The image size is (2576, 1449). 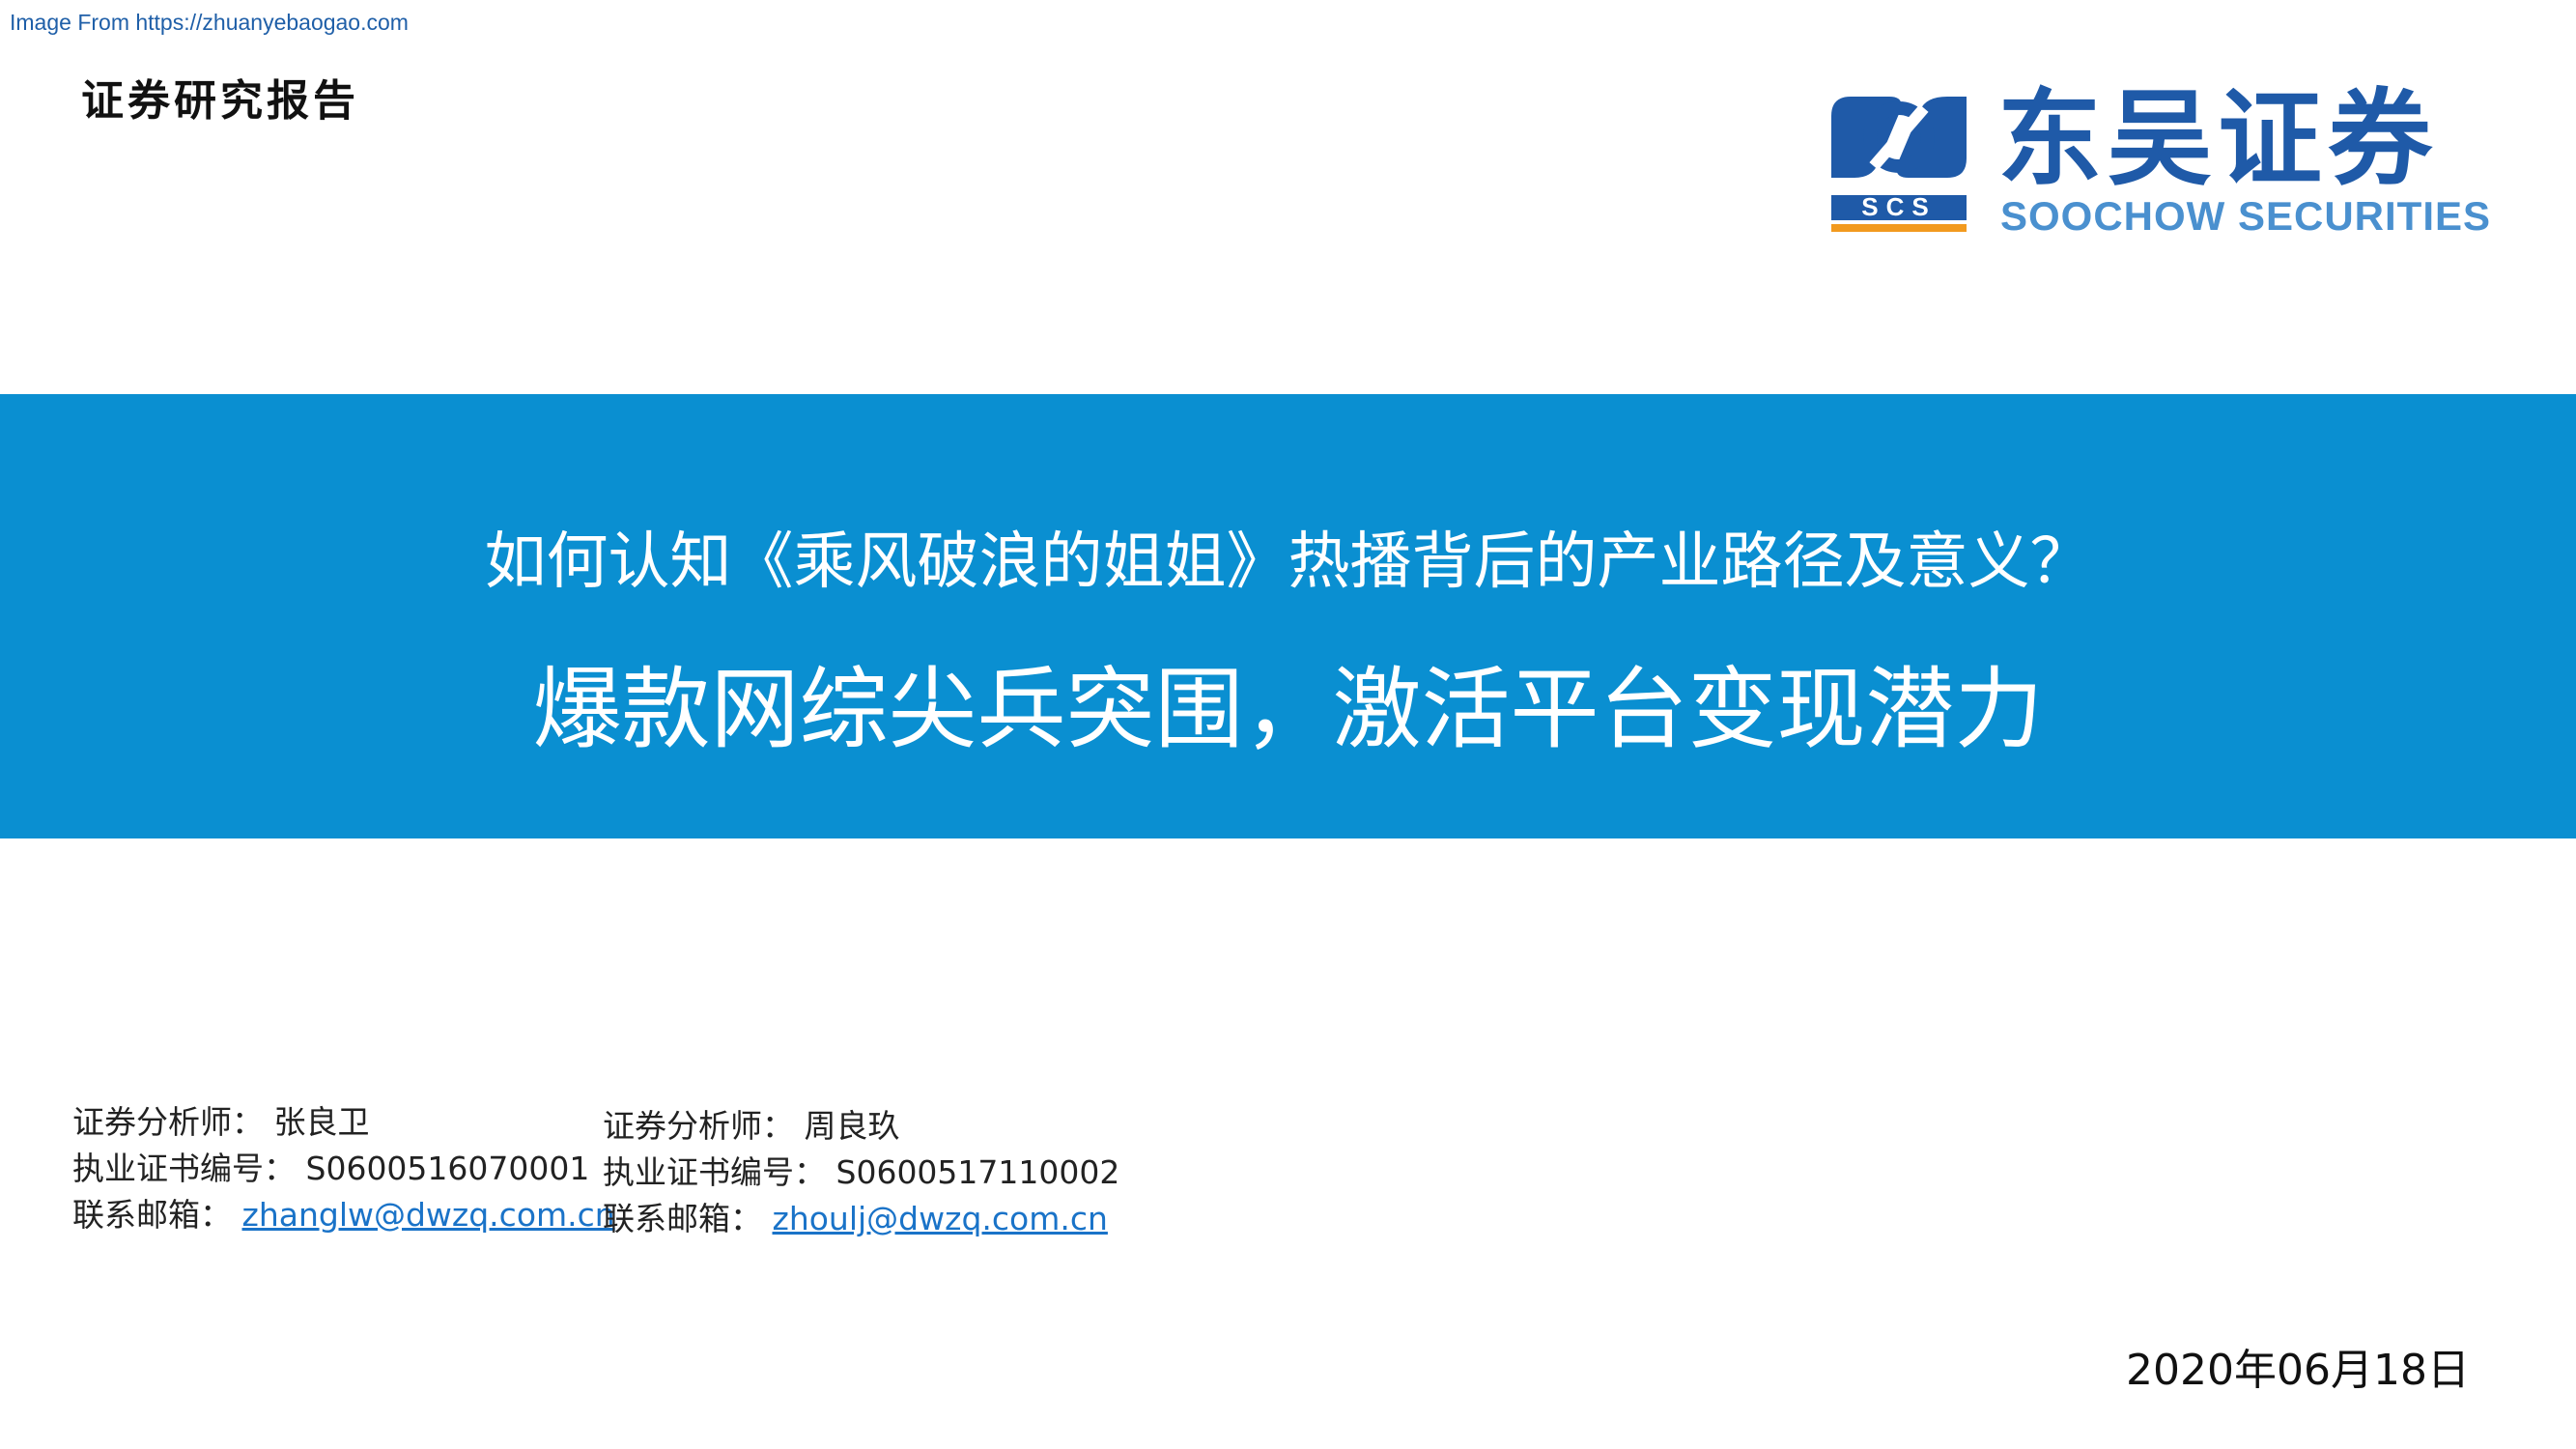 I want to click on analyst-email-row: 联系邮箱： zhoulj@dwzq.com.cn, so click(x=861, y=1219).